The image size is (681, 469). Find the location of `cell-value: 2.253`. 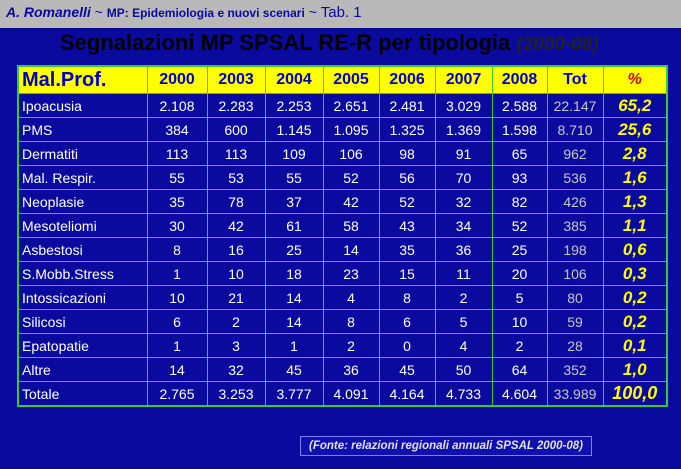

cell-value: 2.253 is located at coordinates (294, 105).